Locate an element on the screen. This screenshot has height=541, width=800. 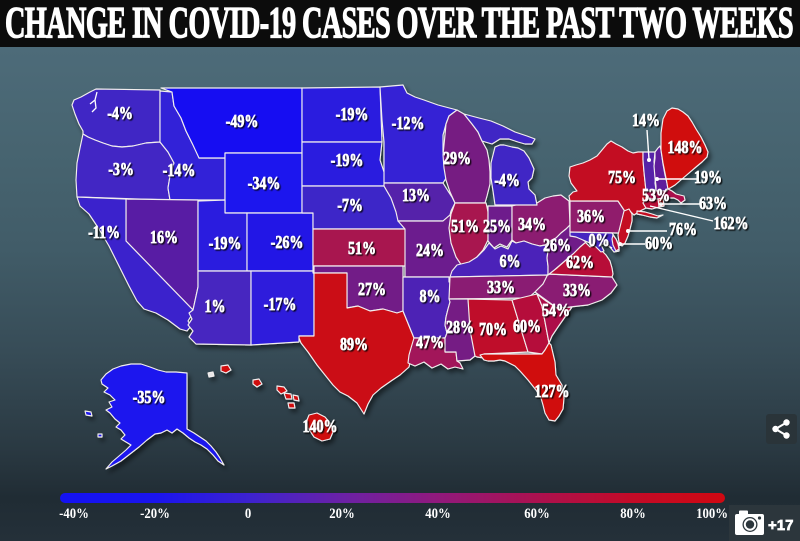
svg-text: 62% is located at coordinates (580, 263).